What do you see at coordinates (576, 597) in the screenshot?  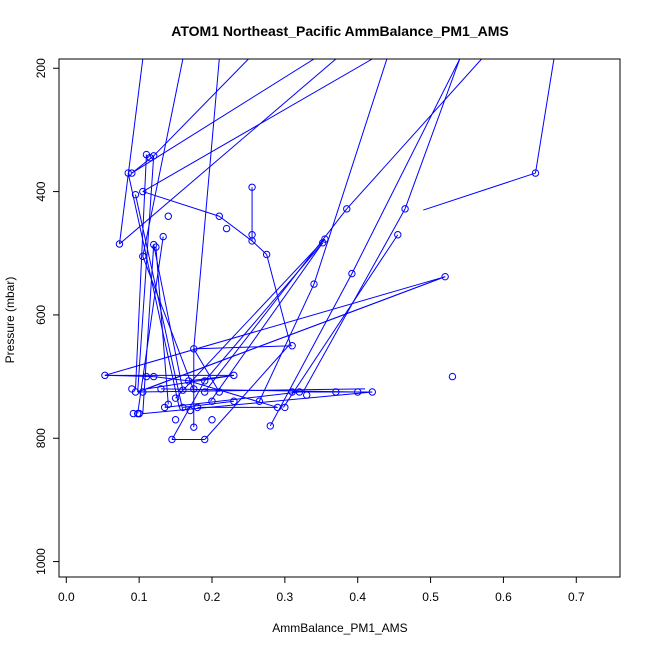 I see `x-tick-label-7: 0.7` at bounding box center [576, 597].